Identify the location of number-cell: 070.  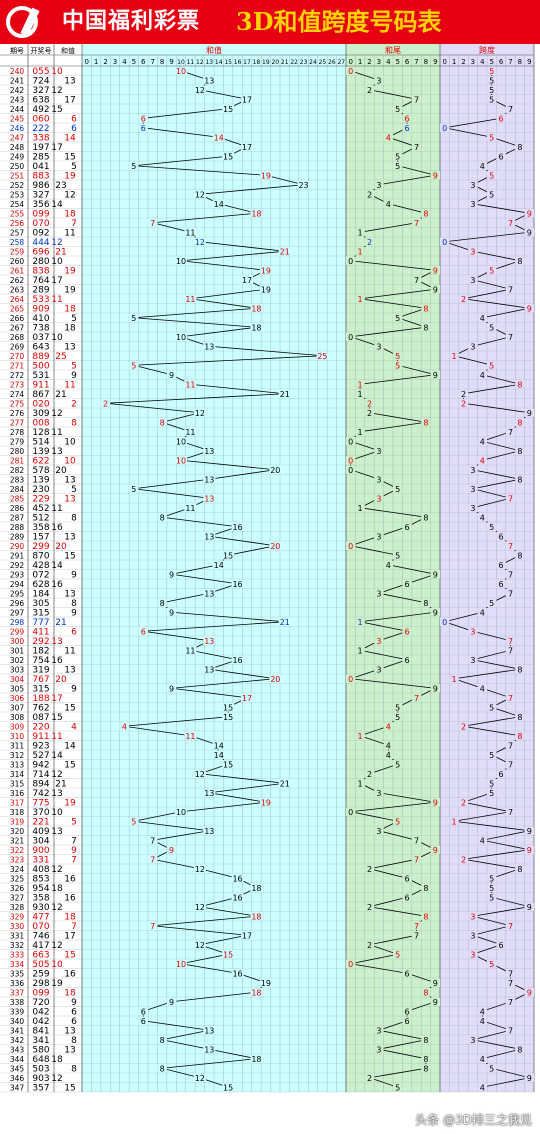
(40, 224).